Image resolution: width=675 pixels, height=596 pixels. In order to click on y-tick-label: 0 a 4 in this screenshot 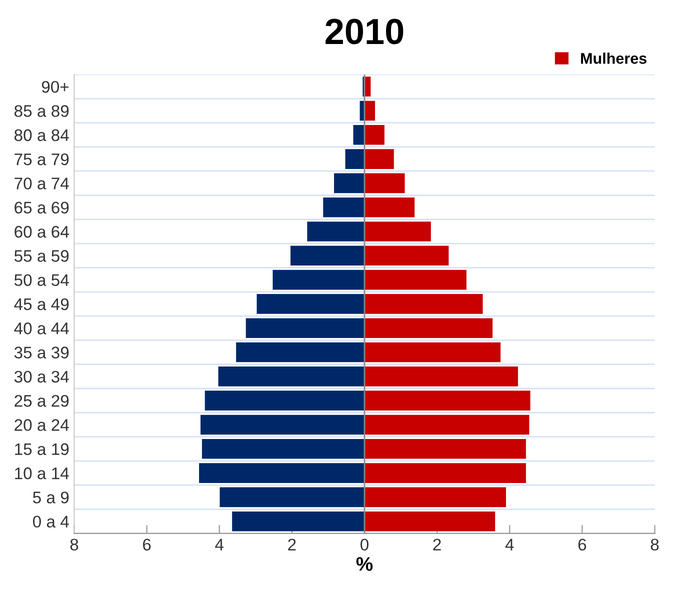, I will do `click(50, 522)`.